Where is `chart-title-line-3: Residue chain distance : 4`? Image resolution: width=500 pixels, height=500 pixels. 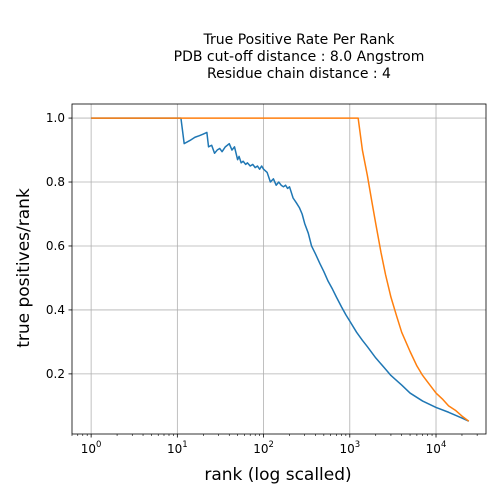 chart-title-line-3: Residue chain distance : 4 is located at coordinates (299, 74).